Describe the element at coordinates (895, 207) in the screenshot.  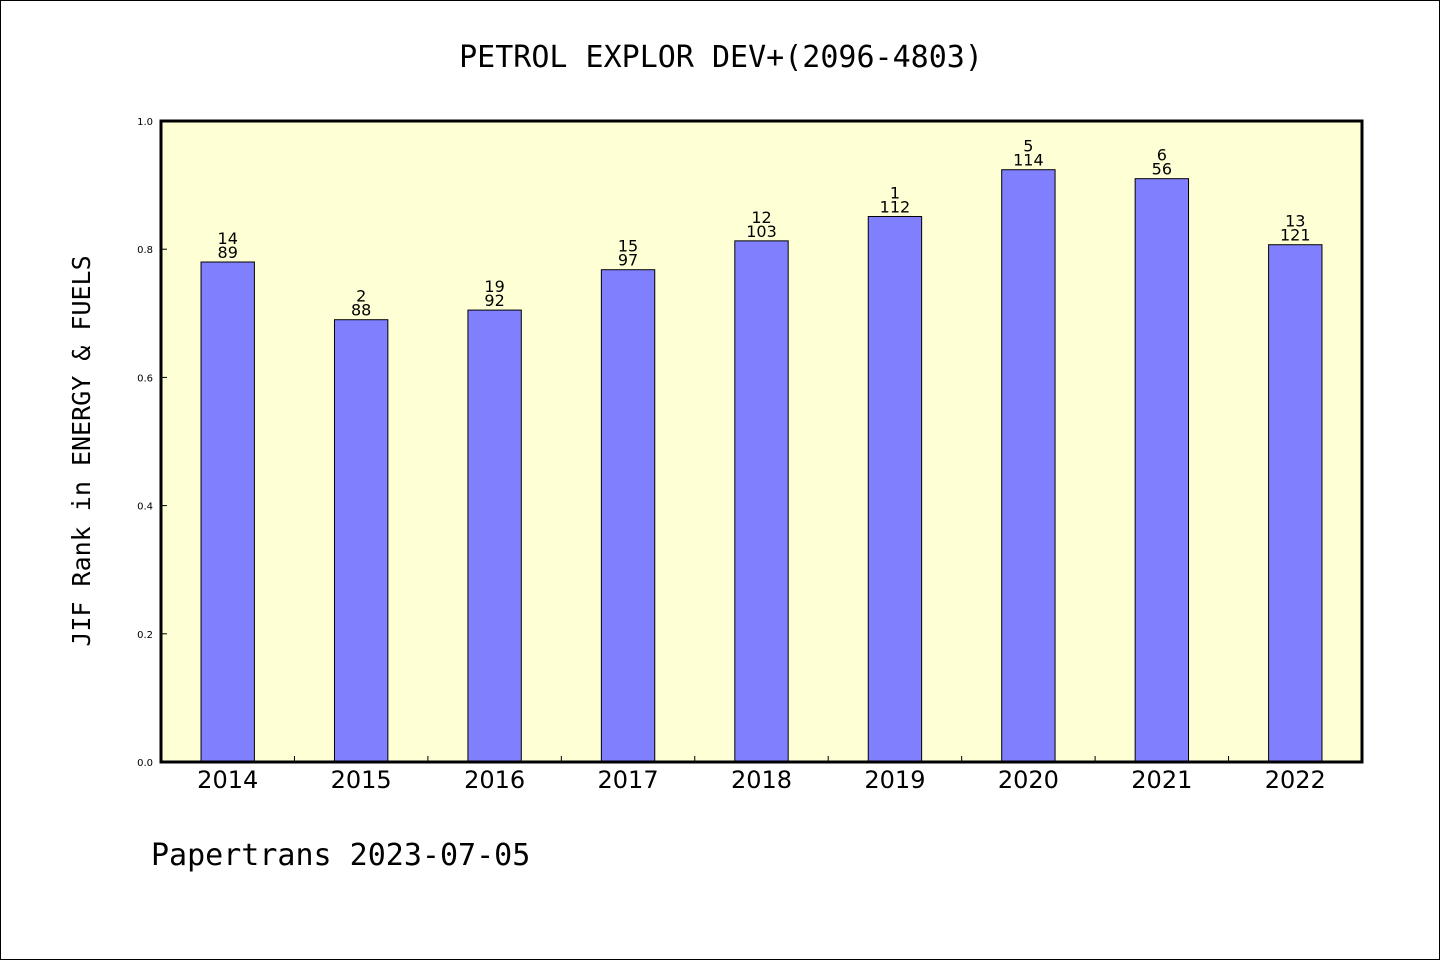
I see `bar-label-bottom: 112` at that location.